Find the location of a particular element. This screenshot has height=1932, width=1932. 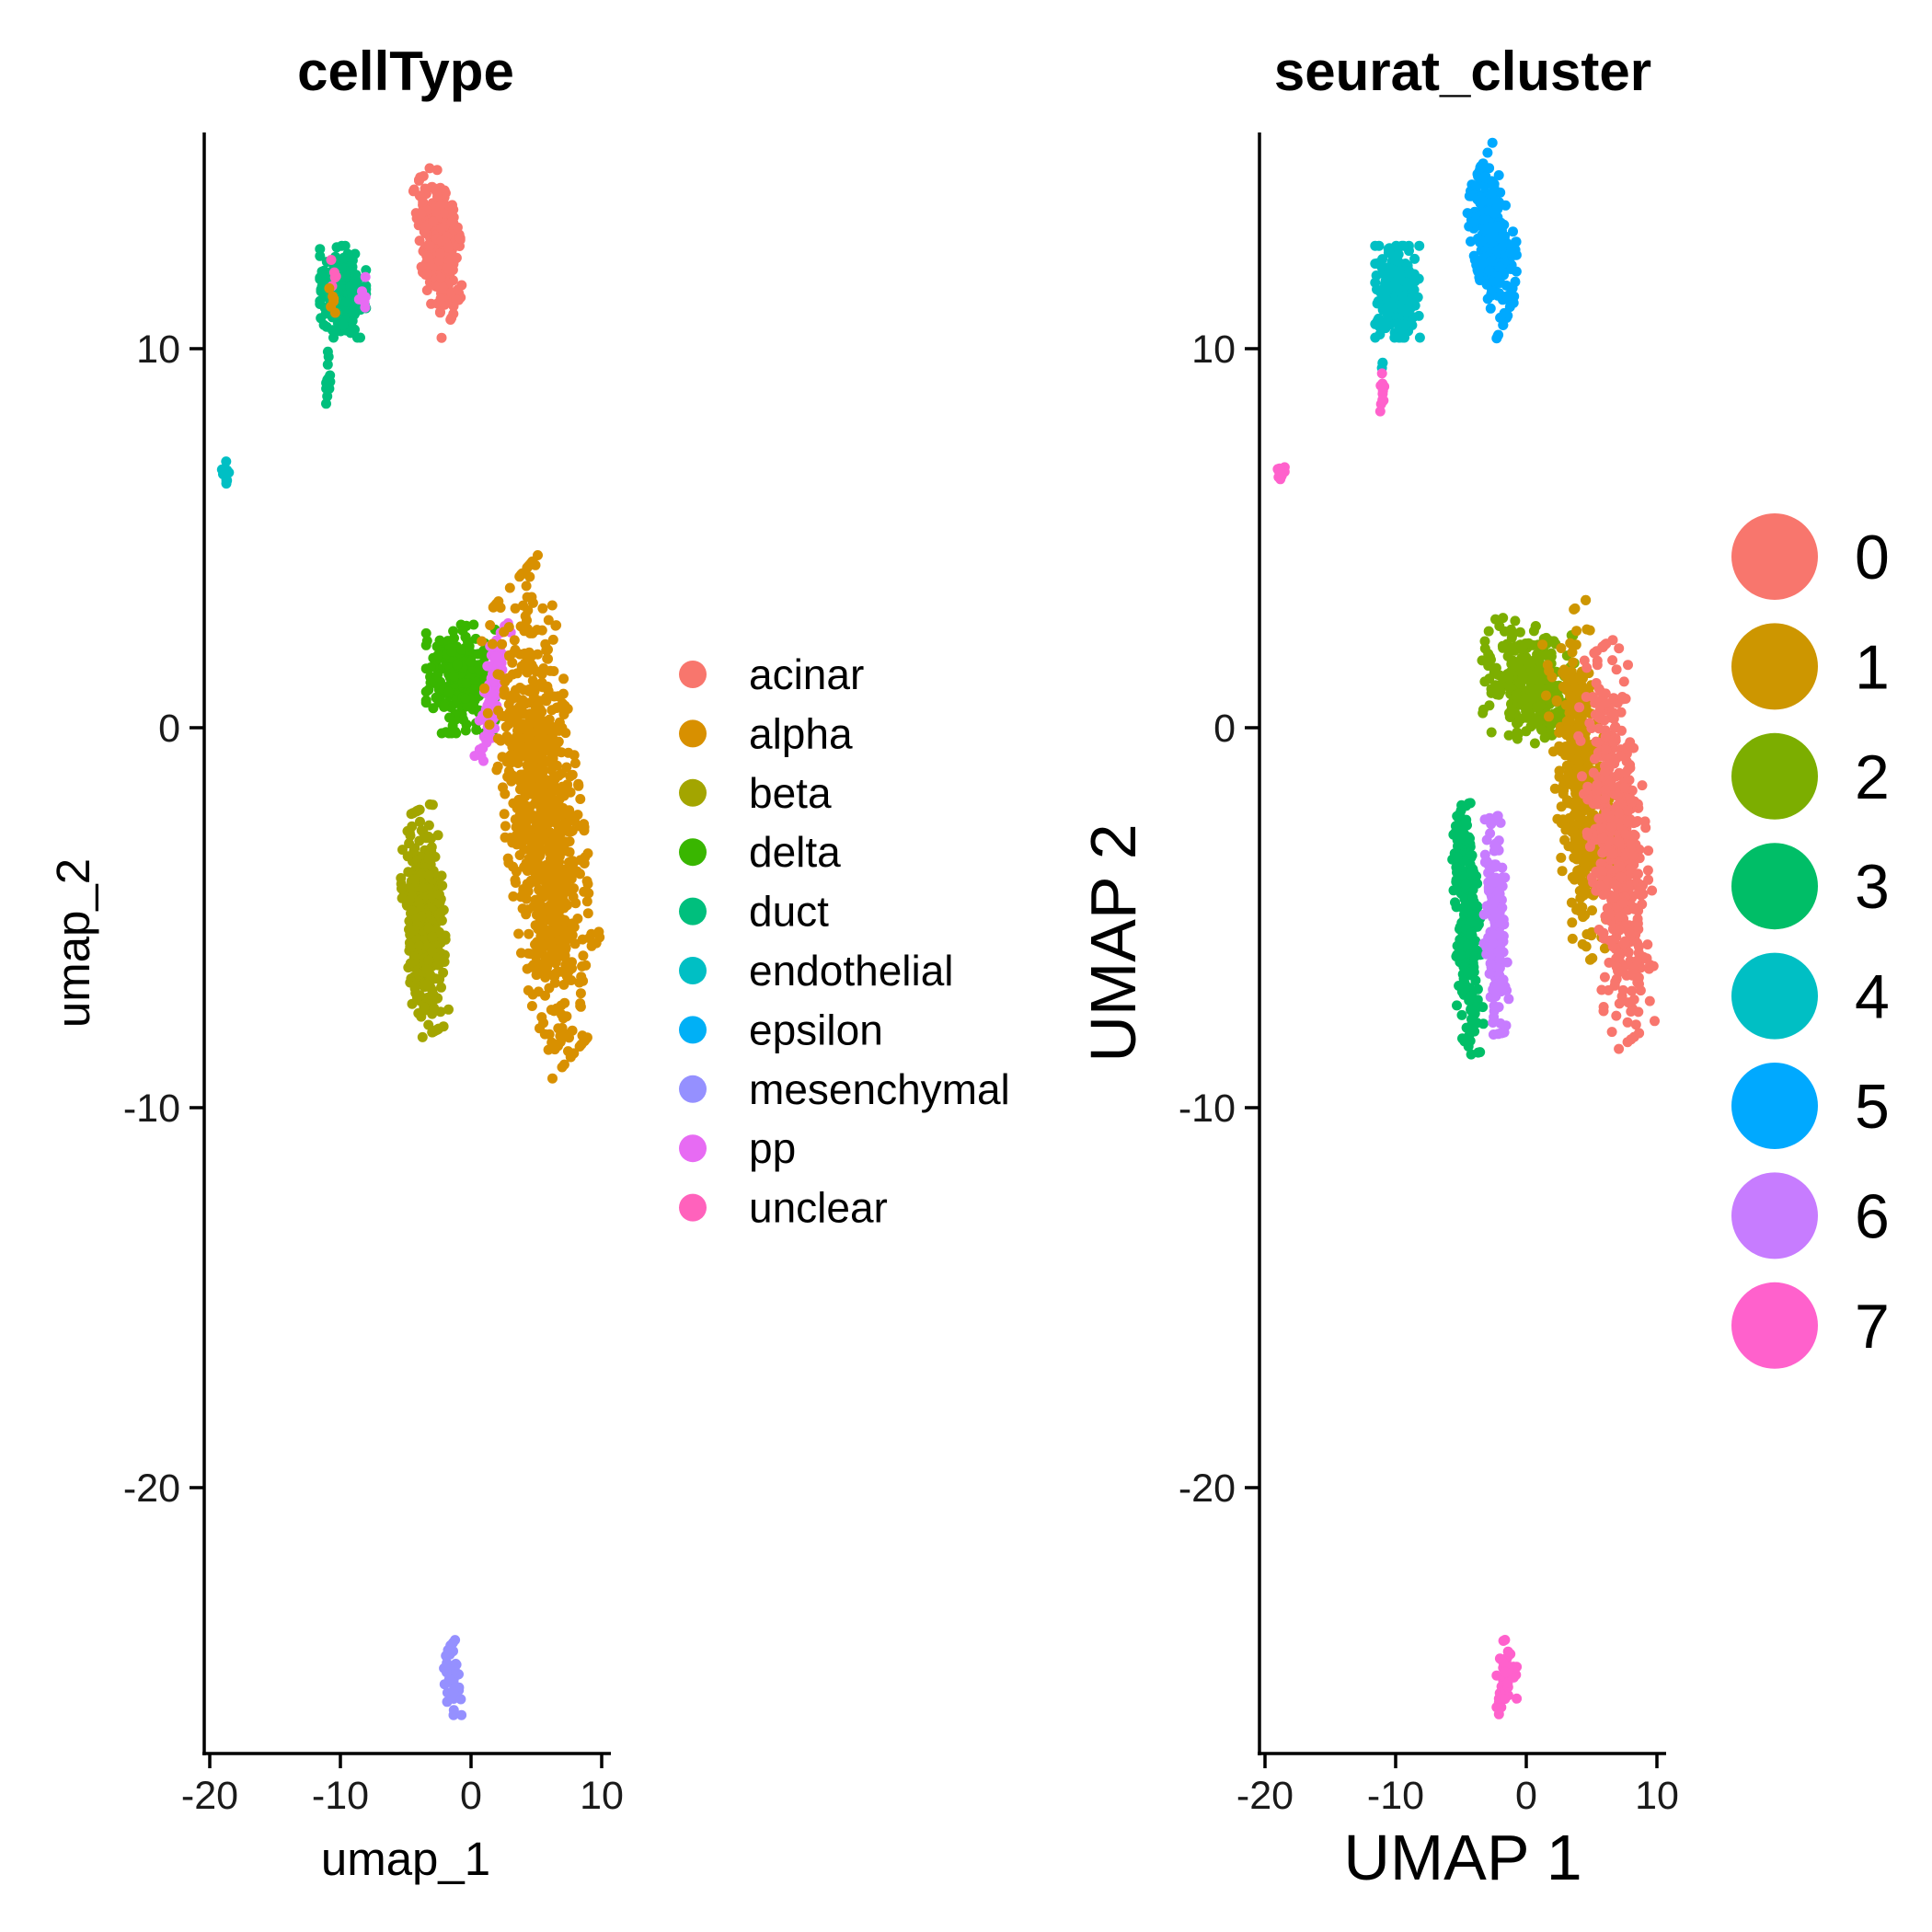

legend-label: 5 is located at coordinates (1872, 1107).